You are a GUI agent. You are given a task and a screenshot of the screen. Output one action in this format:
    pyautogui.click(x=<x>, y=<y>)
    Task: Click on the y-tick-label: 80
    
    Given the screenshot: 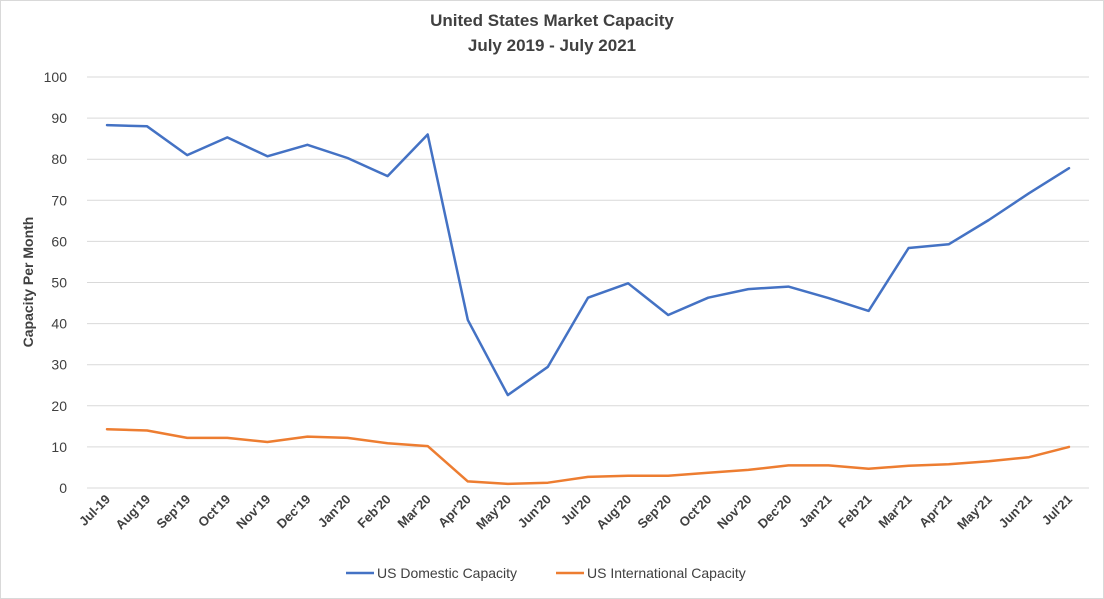 What is the action you would take?
    pyautogui.click(x=59, y=159)
    